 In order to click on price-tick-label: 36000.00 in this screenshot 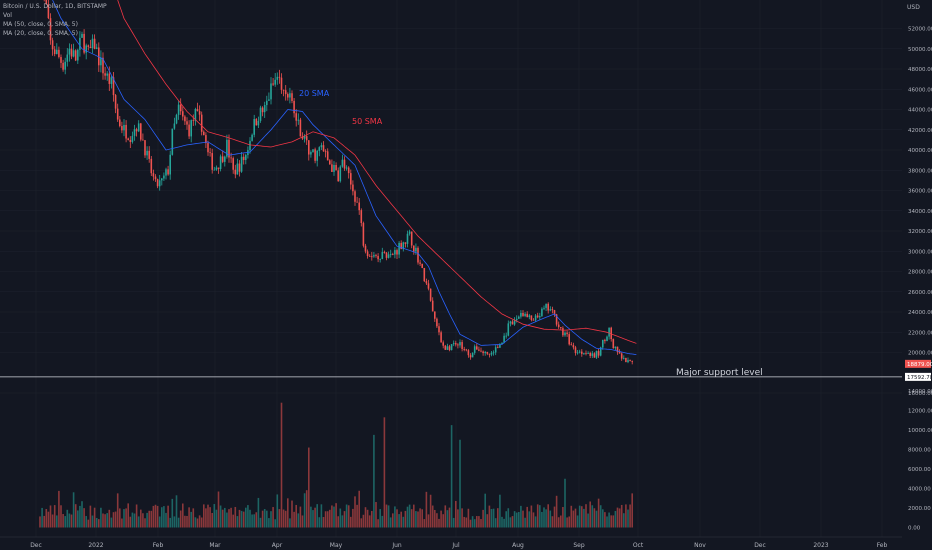, I will do `click(920, 192)`.